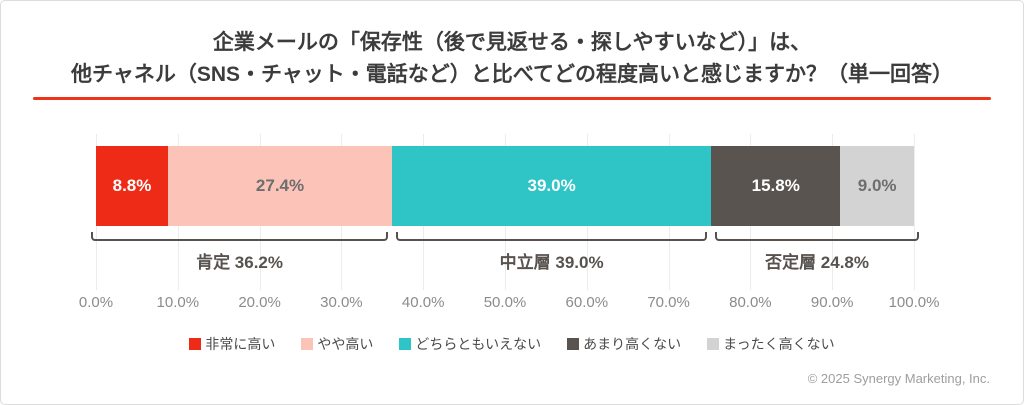 This screenshot has width=1024, height=405. What do you see at coordinates (423, 302) in the screenshot?
I see `x-tick-label-4: 40.0%` at bounding box center [423, 302].